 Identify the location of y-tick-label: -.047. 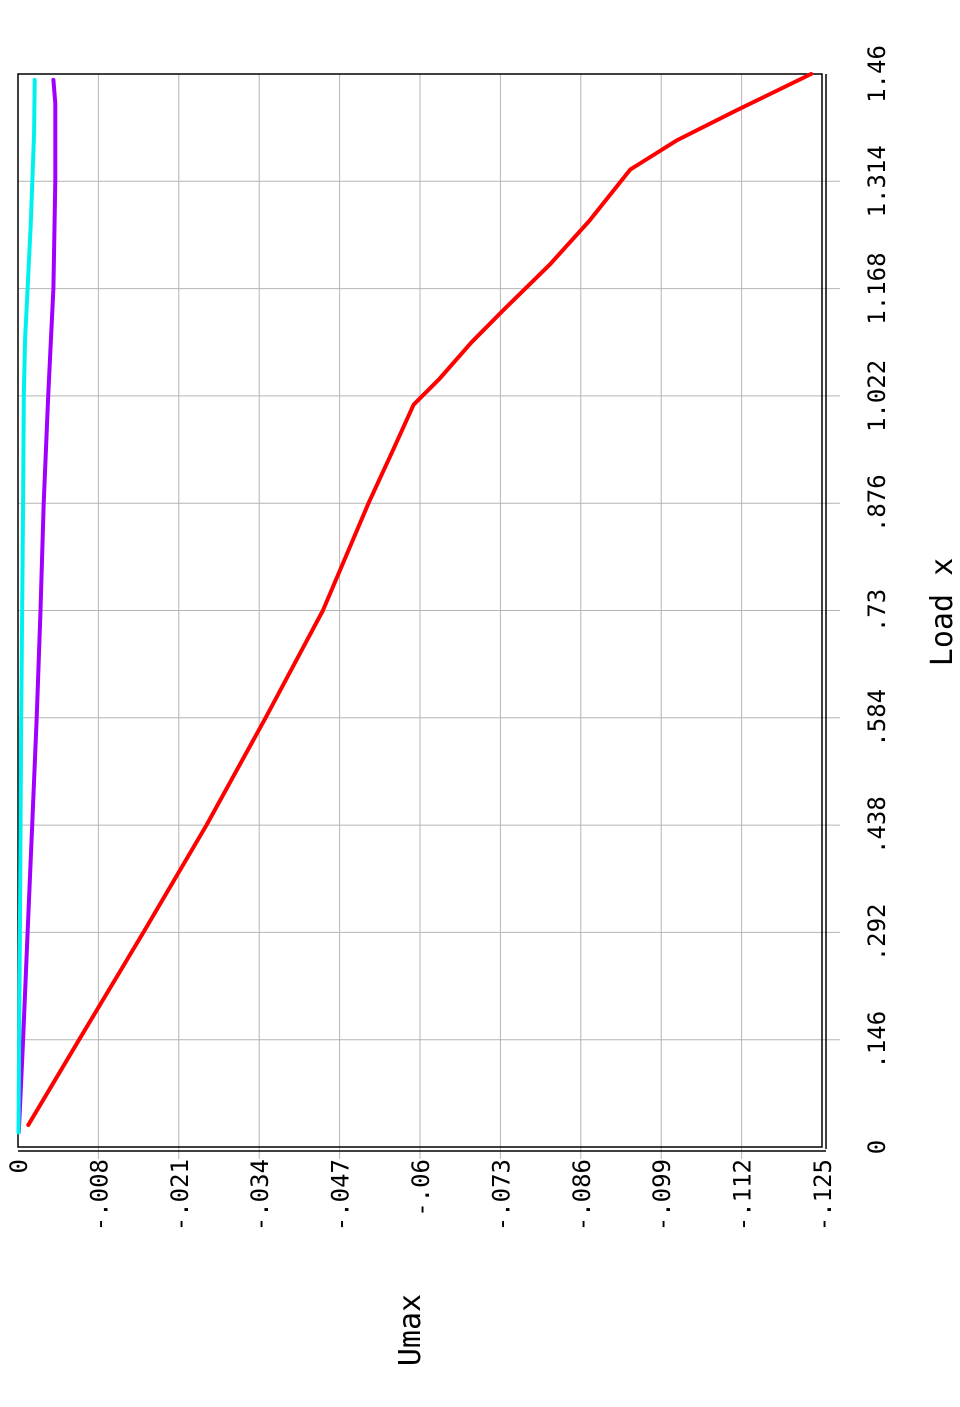
(341, 1195).